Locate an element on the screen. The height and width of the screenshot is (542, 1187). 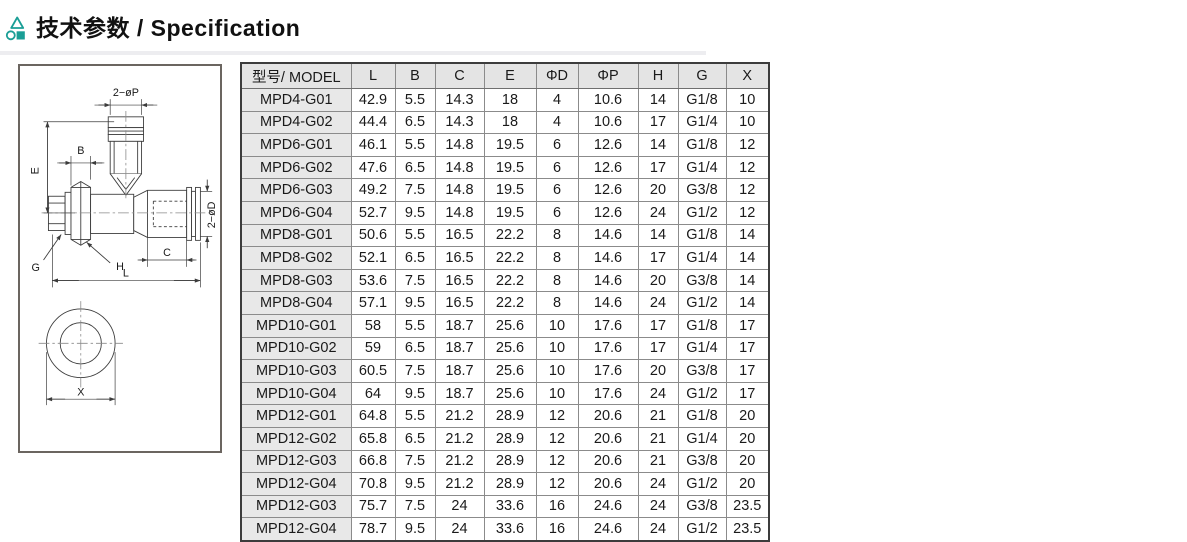
cell-c: 18.7 is located at coordinates (459, 325).